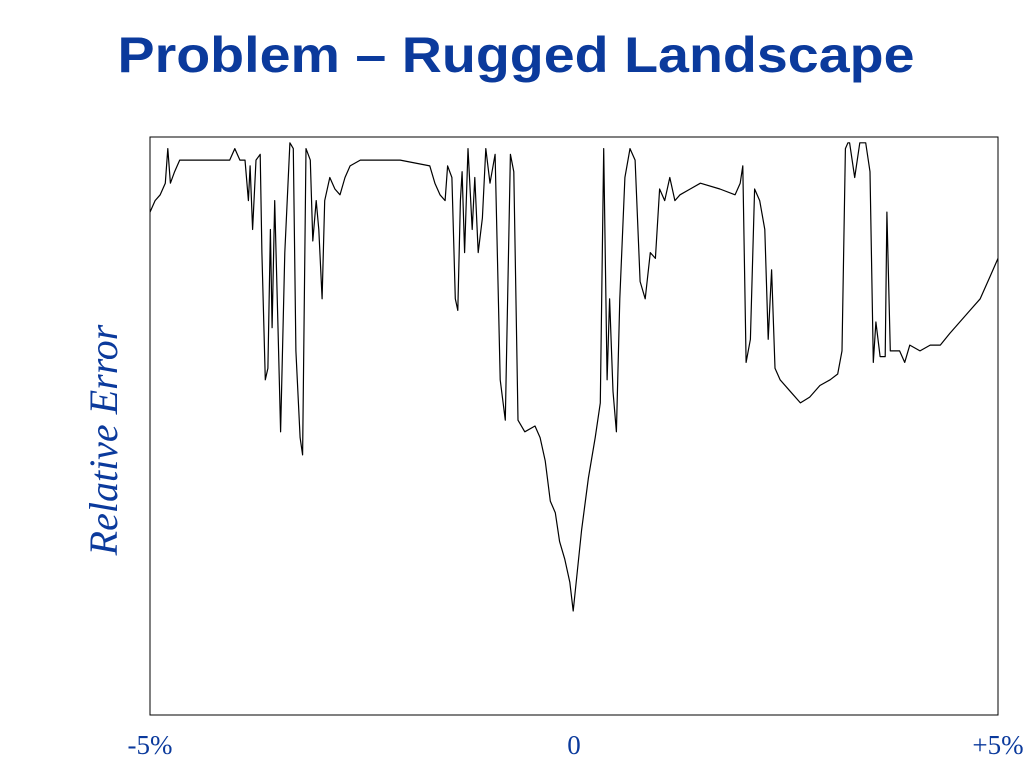  What do you see at coordinates (574, 745) in the screenshot?
I see `x-tick-label: 0` at bounding box center [574, 745].